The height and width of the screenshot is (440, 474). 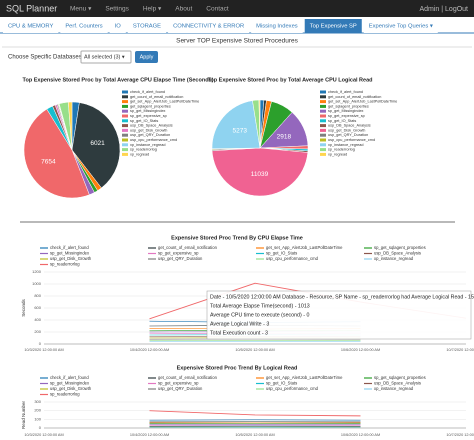 I want to click on y-axis-label: Seconds, so click(x=23, y=307).